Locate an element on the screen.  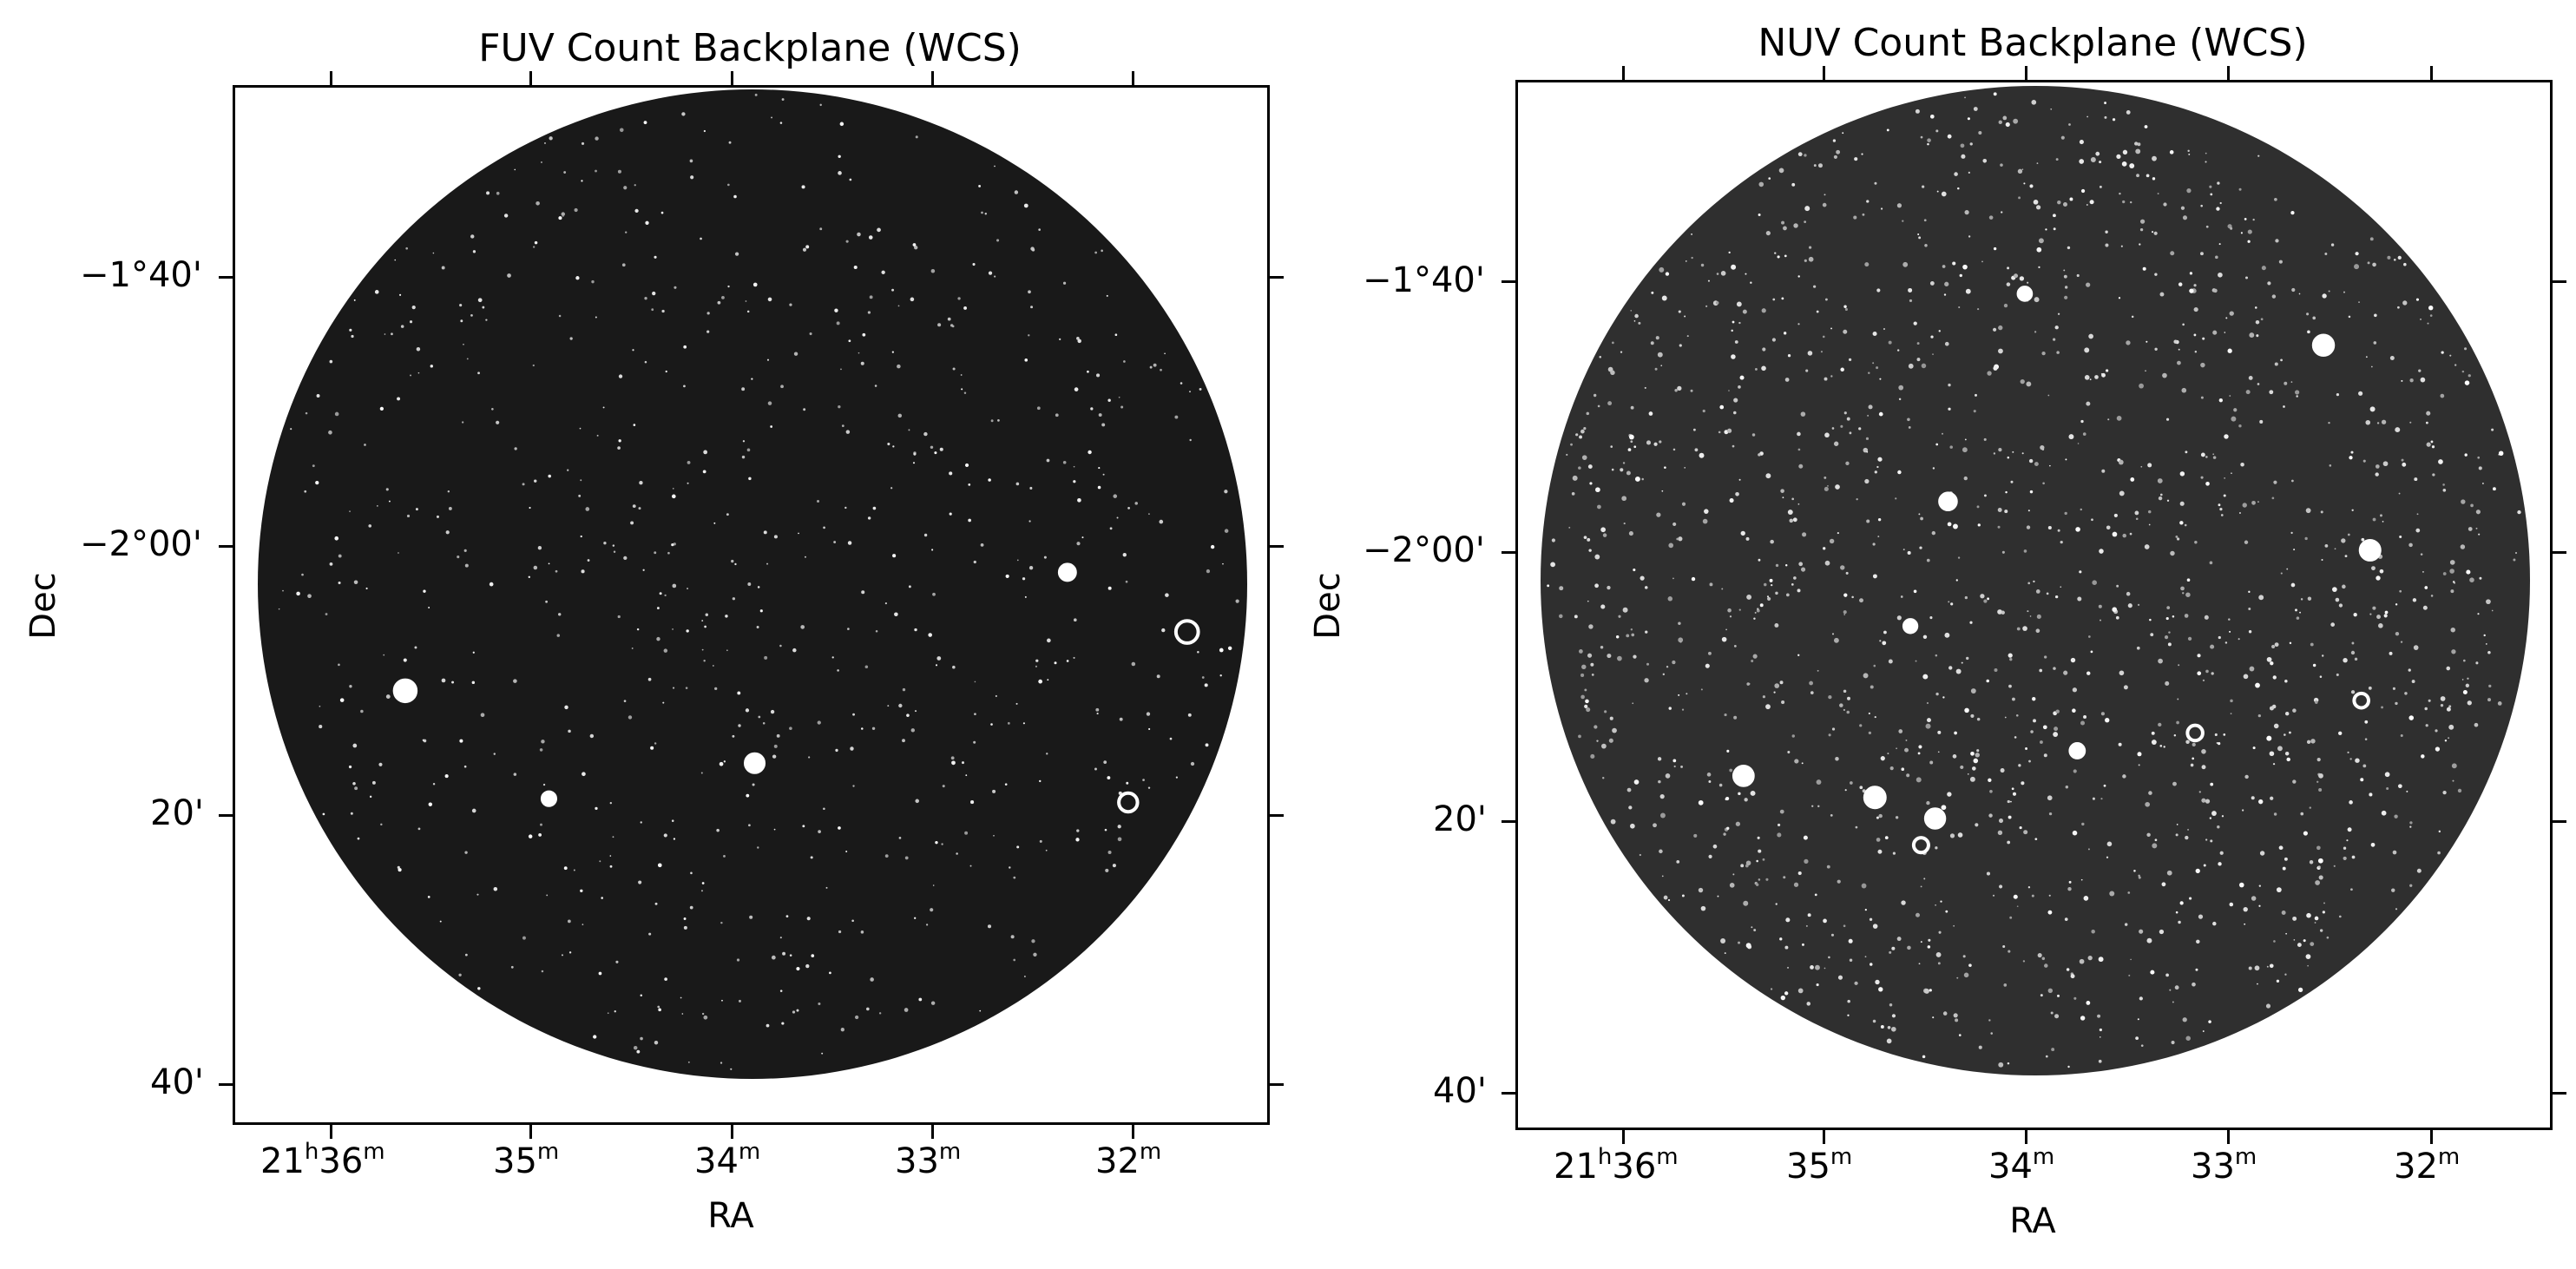
bright-source is located at coordinates (1186, 632).